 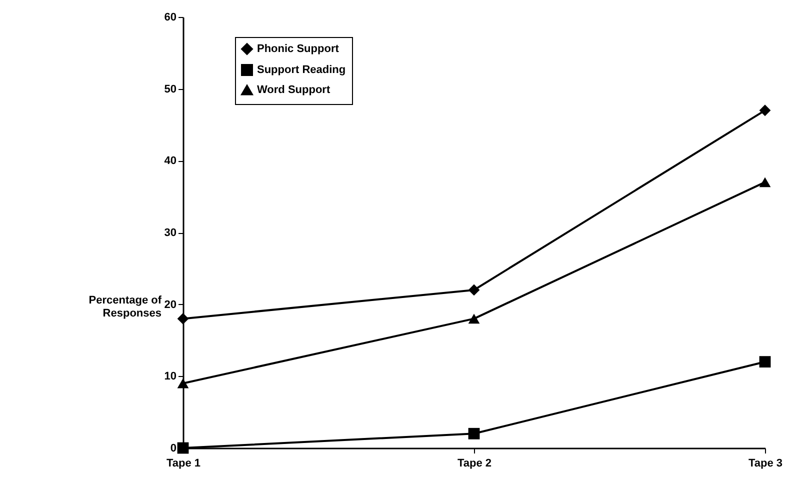 I want to click on y-tick-label: 60, so click(x=170, y=18).